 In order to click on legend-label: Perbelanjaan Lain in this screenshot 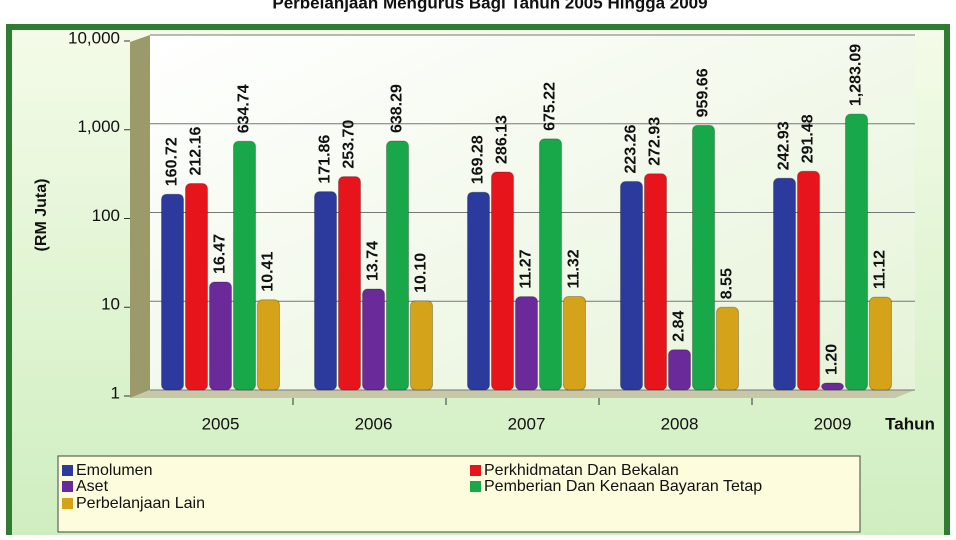, I will do `click(140, 503)`.